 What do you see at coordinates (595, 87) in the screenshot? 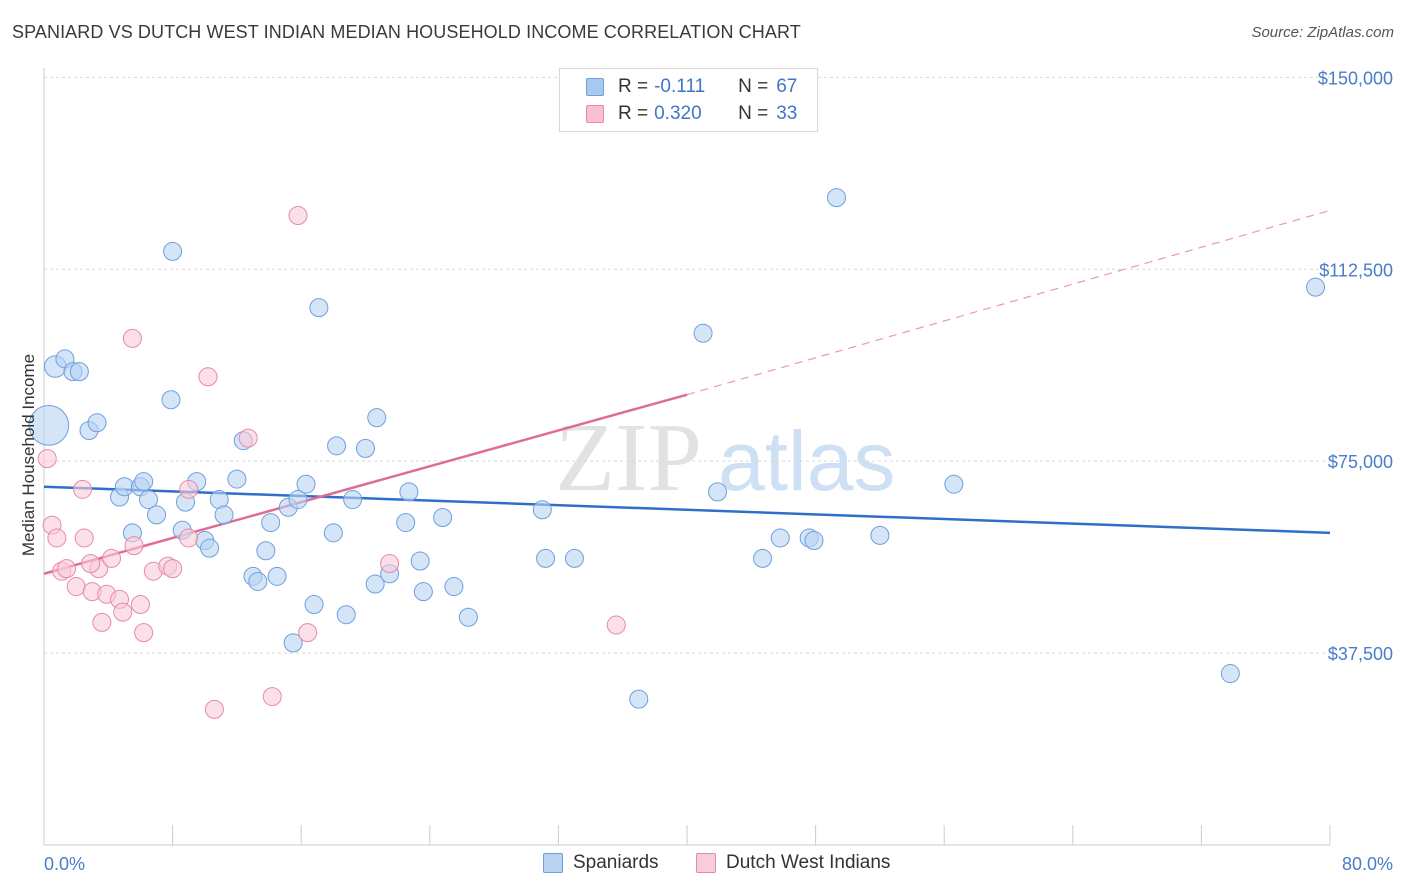
I see `legend-swatch-spaniards` at bounding box center [595, 87].